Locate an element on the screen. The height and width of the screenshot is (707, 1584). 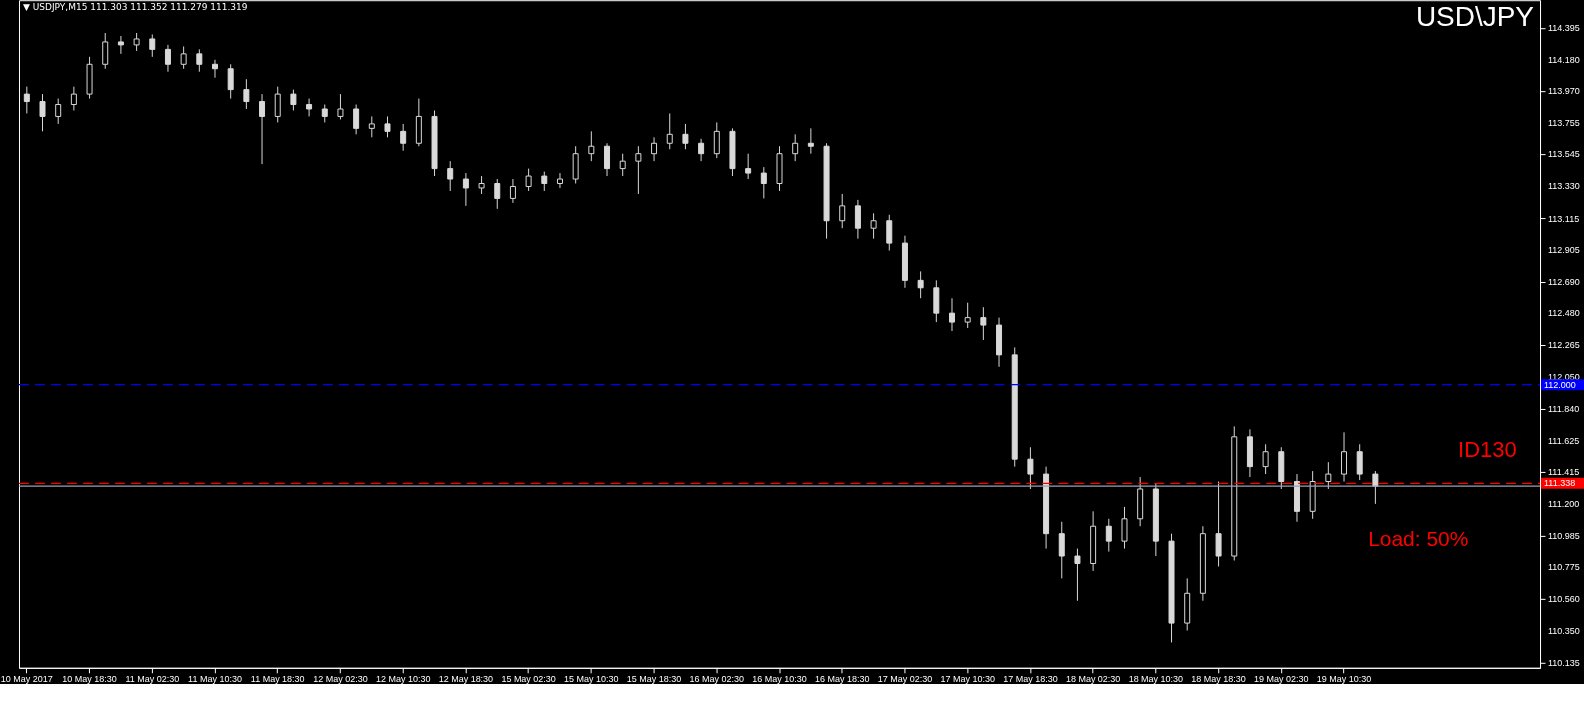
y-tick-label: 110.985 is located at coordinates (1564, 535).